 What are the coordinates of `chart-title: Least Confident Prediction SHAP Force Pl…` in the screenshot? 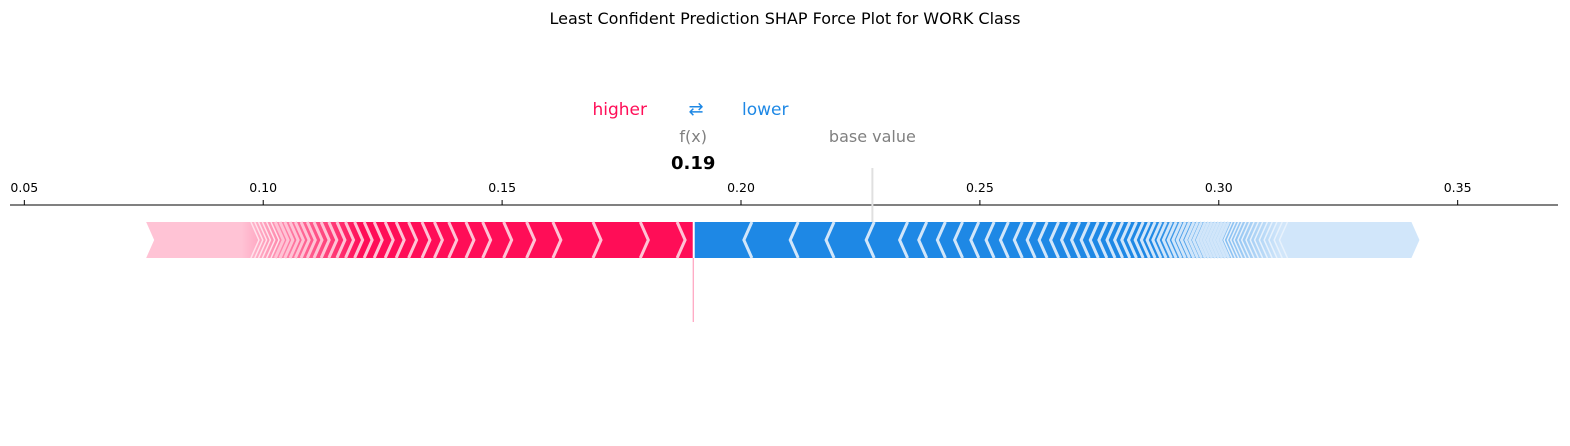 It's located at (785, 18).